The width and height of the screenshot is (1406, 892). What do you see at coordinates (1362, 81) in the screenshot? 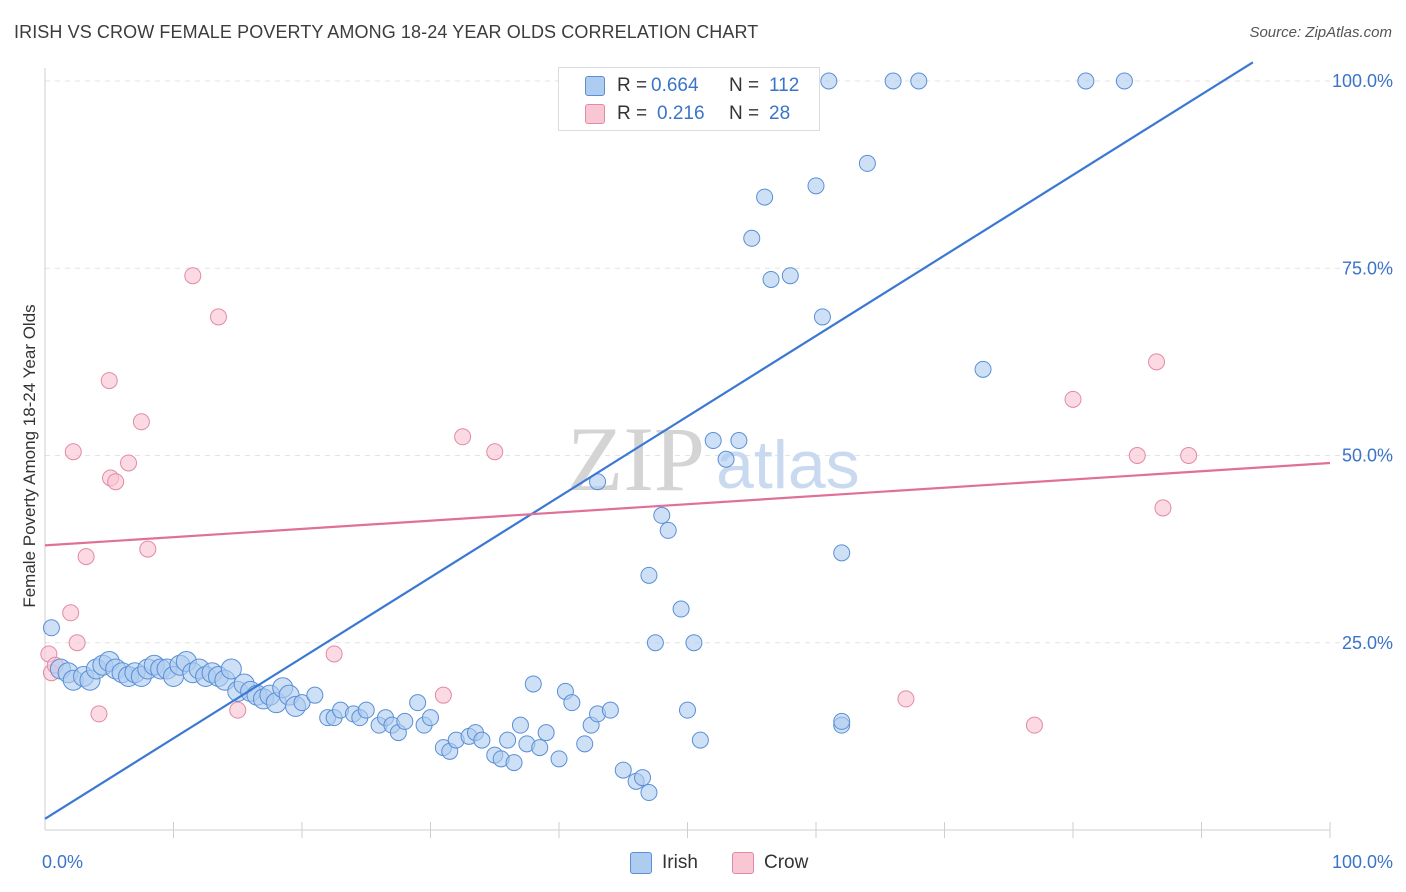
I see `y-tick-label: 100.0%` at bounding box center [1362, 81].